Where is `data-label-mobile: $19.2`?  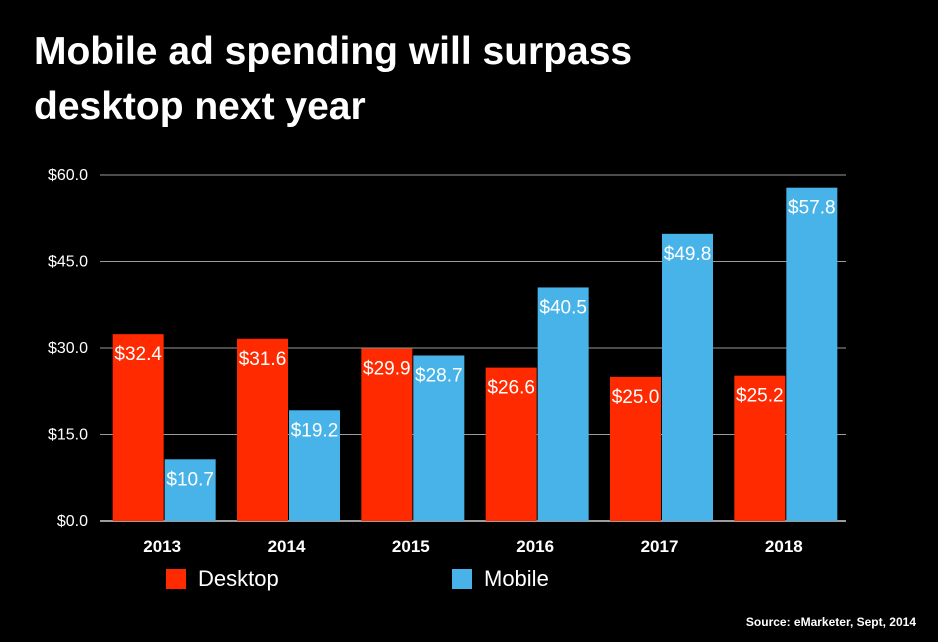
data-label-mobile: $19.2 is located at coordinates (315, 430).